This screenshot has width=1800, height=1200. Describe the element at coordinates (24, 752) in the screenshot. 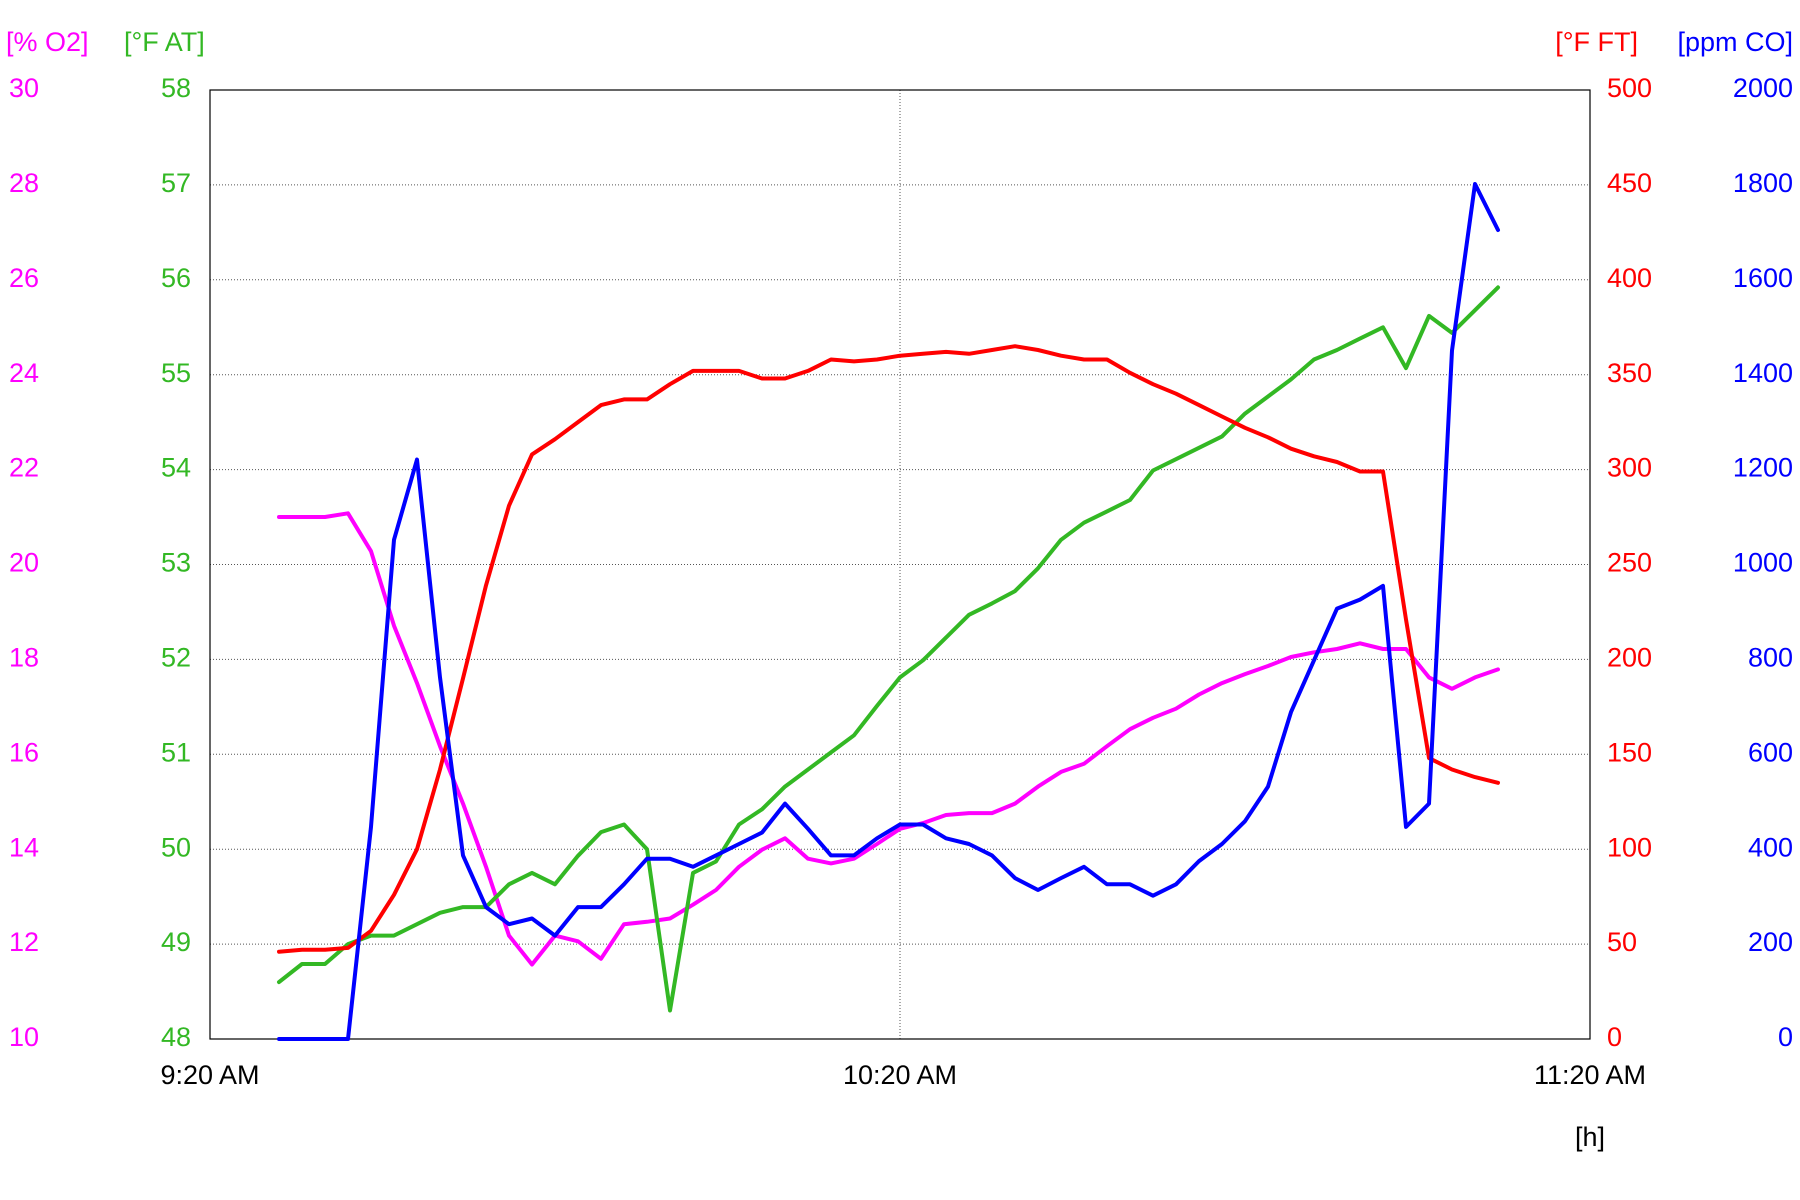

I see `y-tick-label: 16` at that location.